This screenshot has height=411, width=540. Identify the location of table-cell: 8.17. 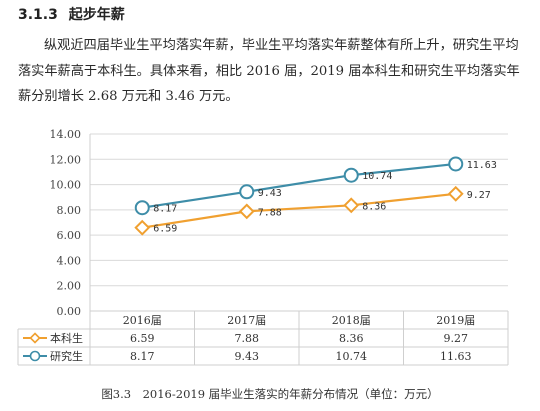
(142, 356).